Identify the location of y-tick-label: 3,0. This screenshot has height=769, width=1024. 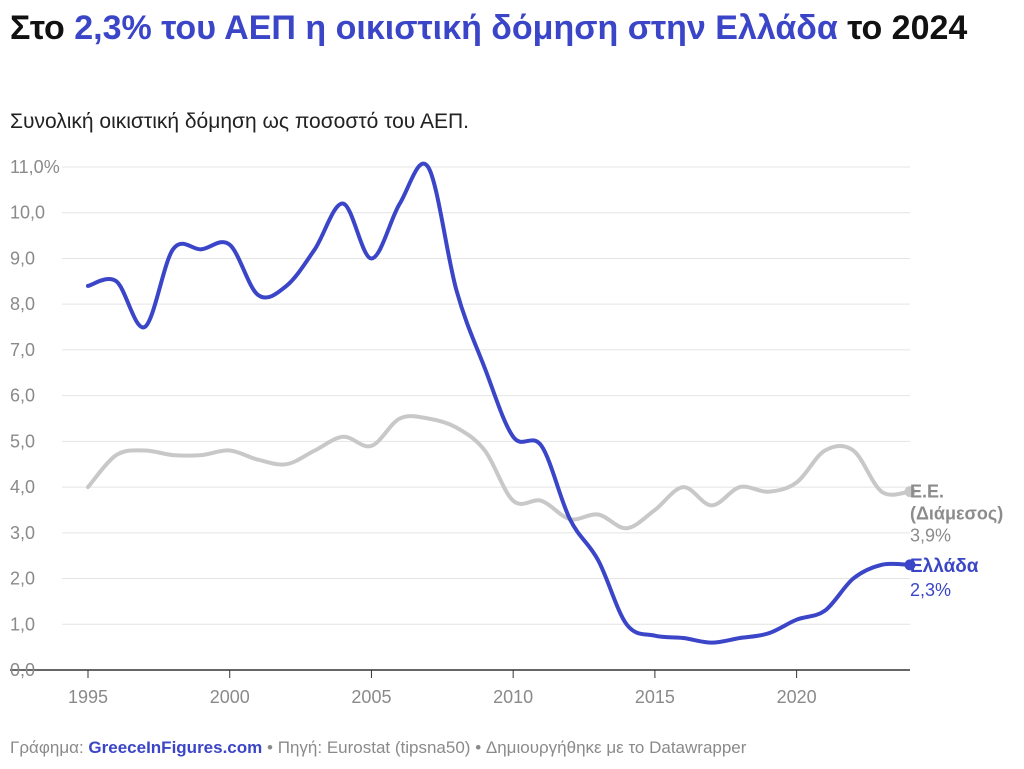
(22, 533).